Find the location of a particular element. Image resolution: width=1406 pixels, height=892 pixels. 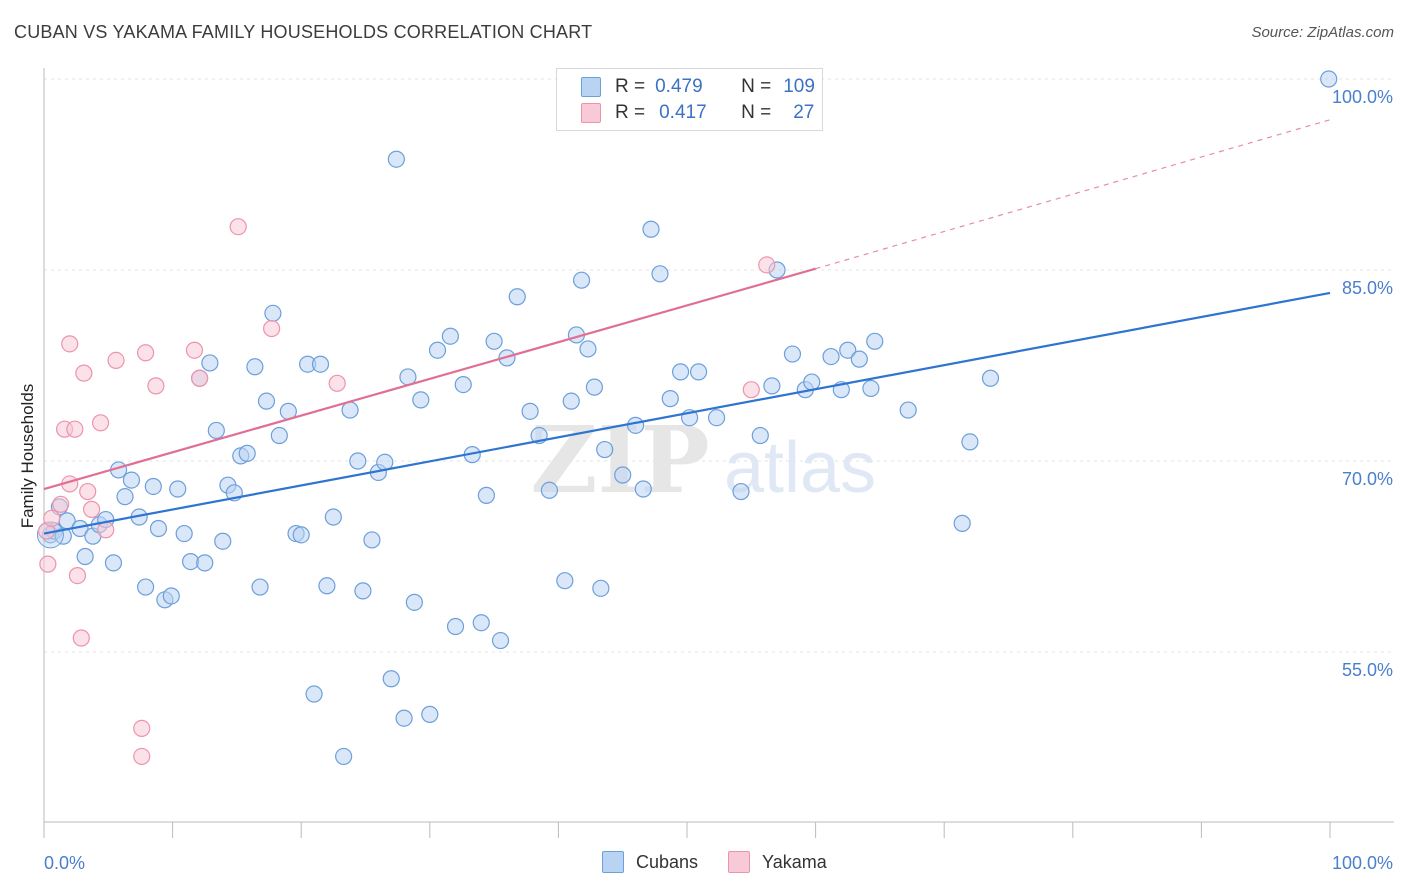

x-tick-label-left: 0.0% is located at coordinates (64, 863).